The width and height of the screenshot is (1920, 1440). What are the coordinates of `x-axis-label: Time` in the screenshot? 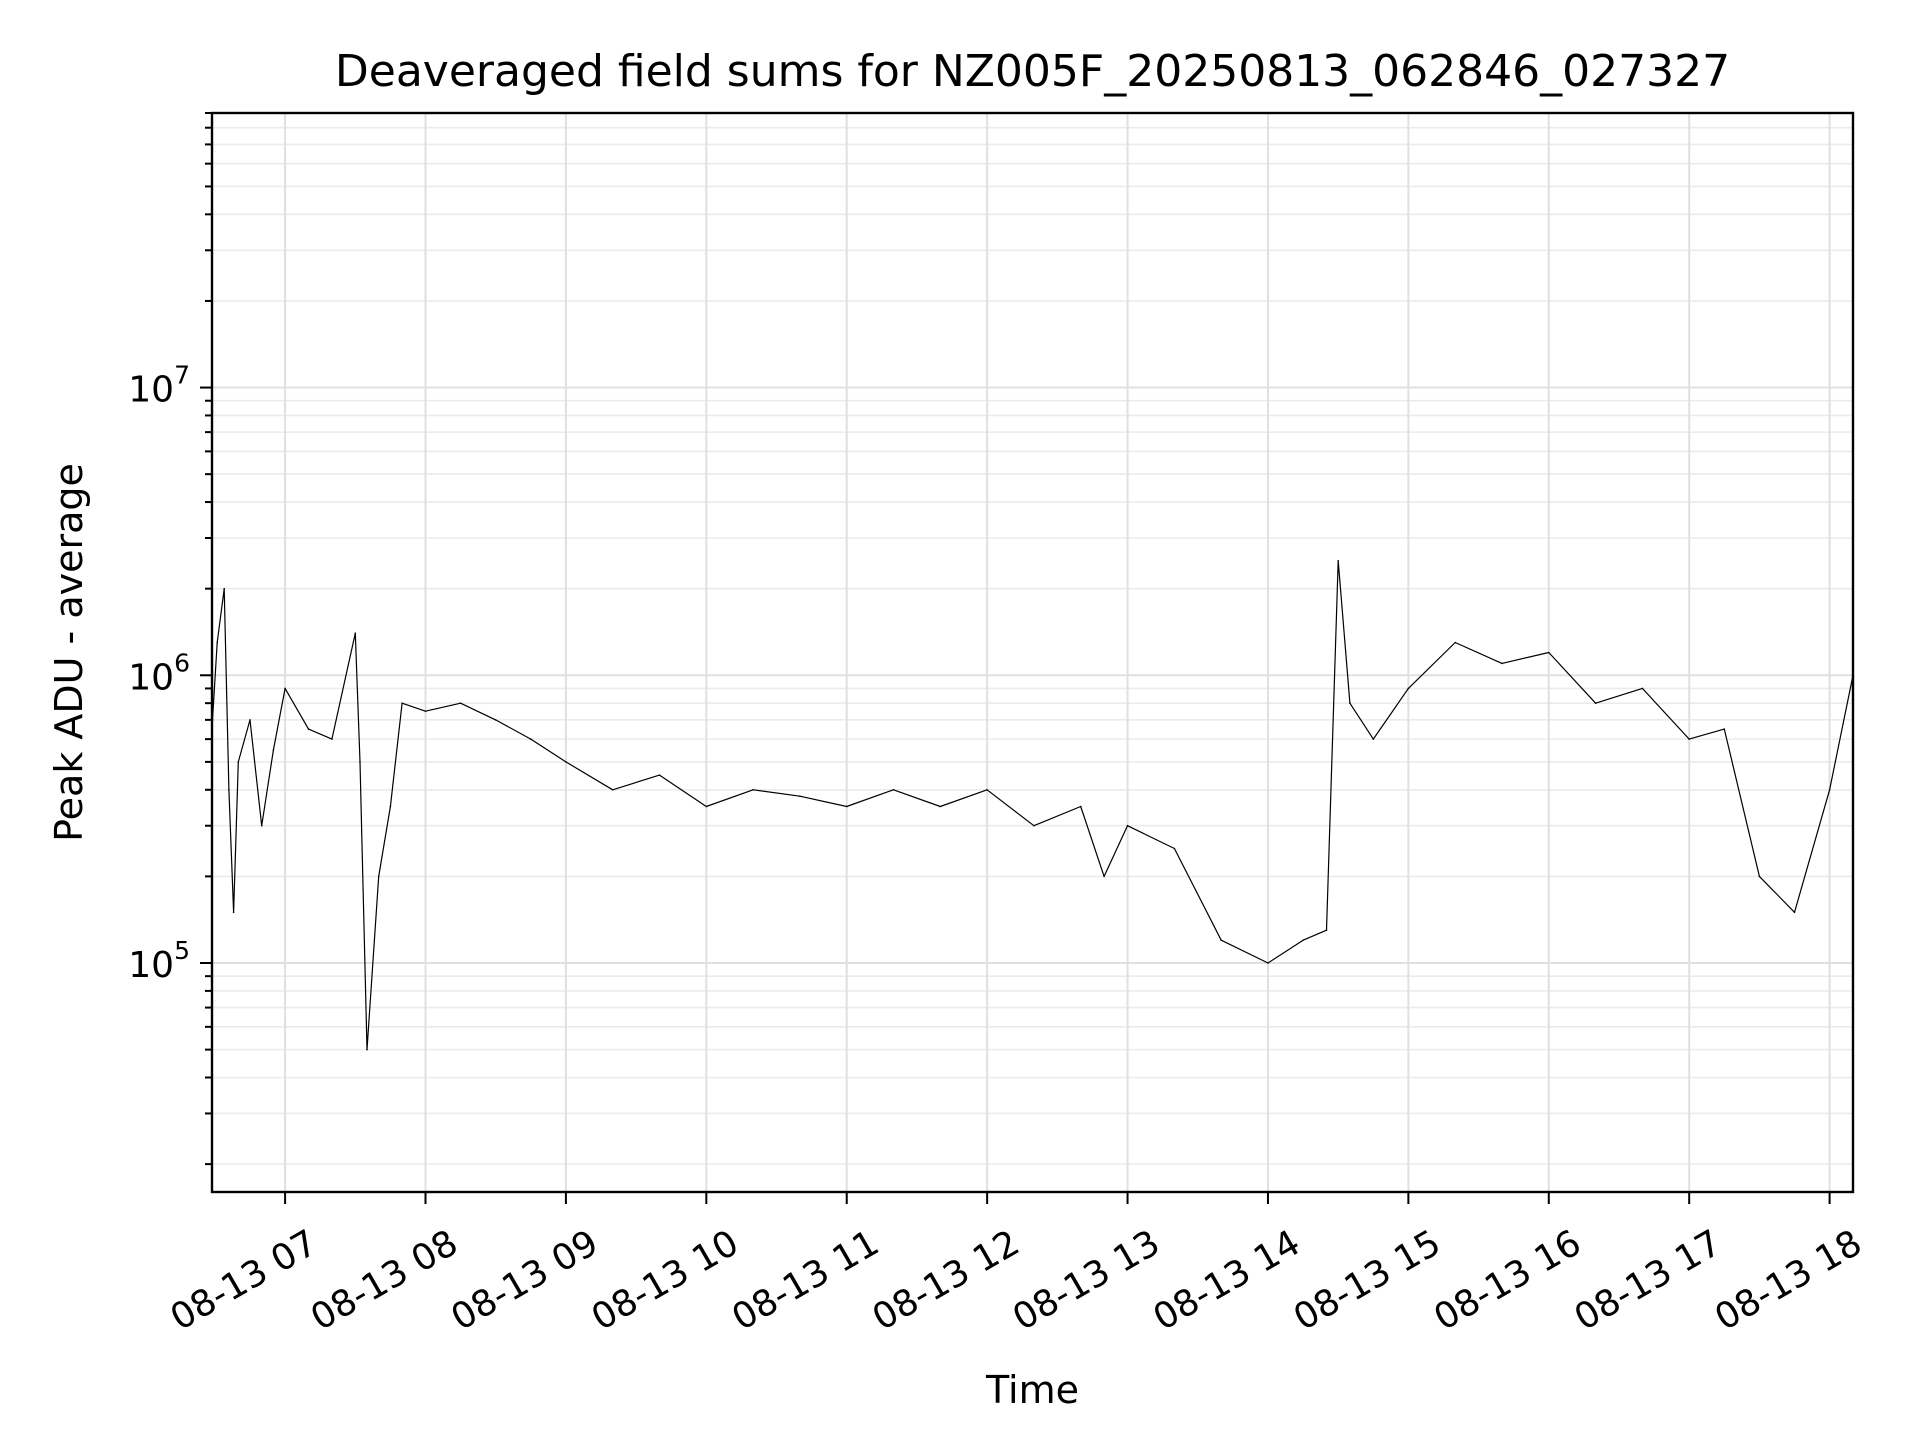 It's located at (1032, 1390).